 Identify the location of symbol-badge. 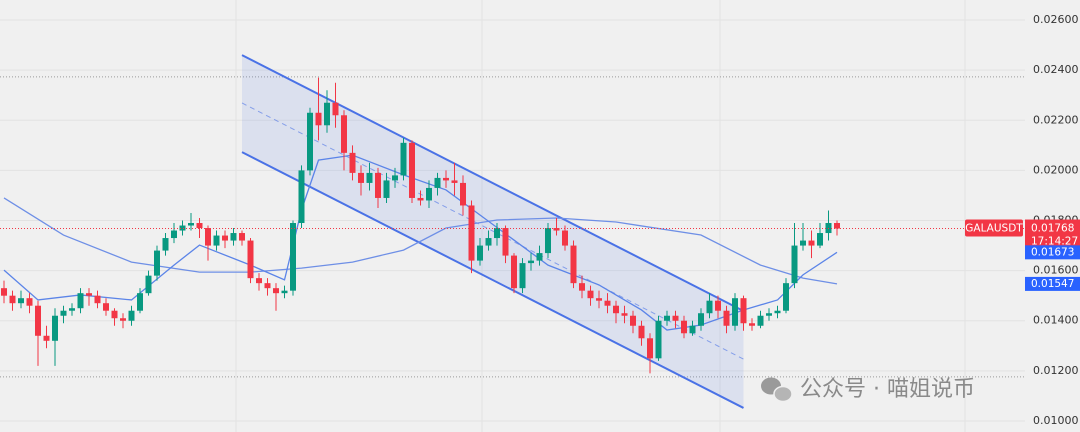
(994, 228).